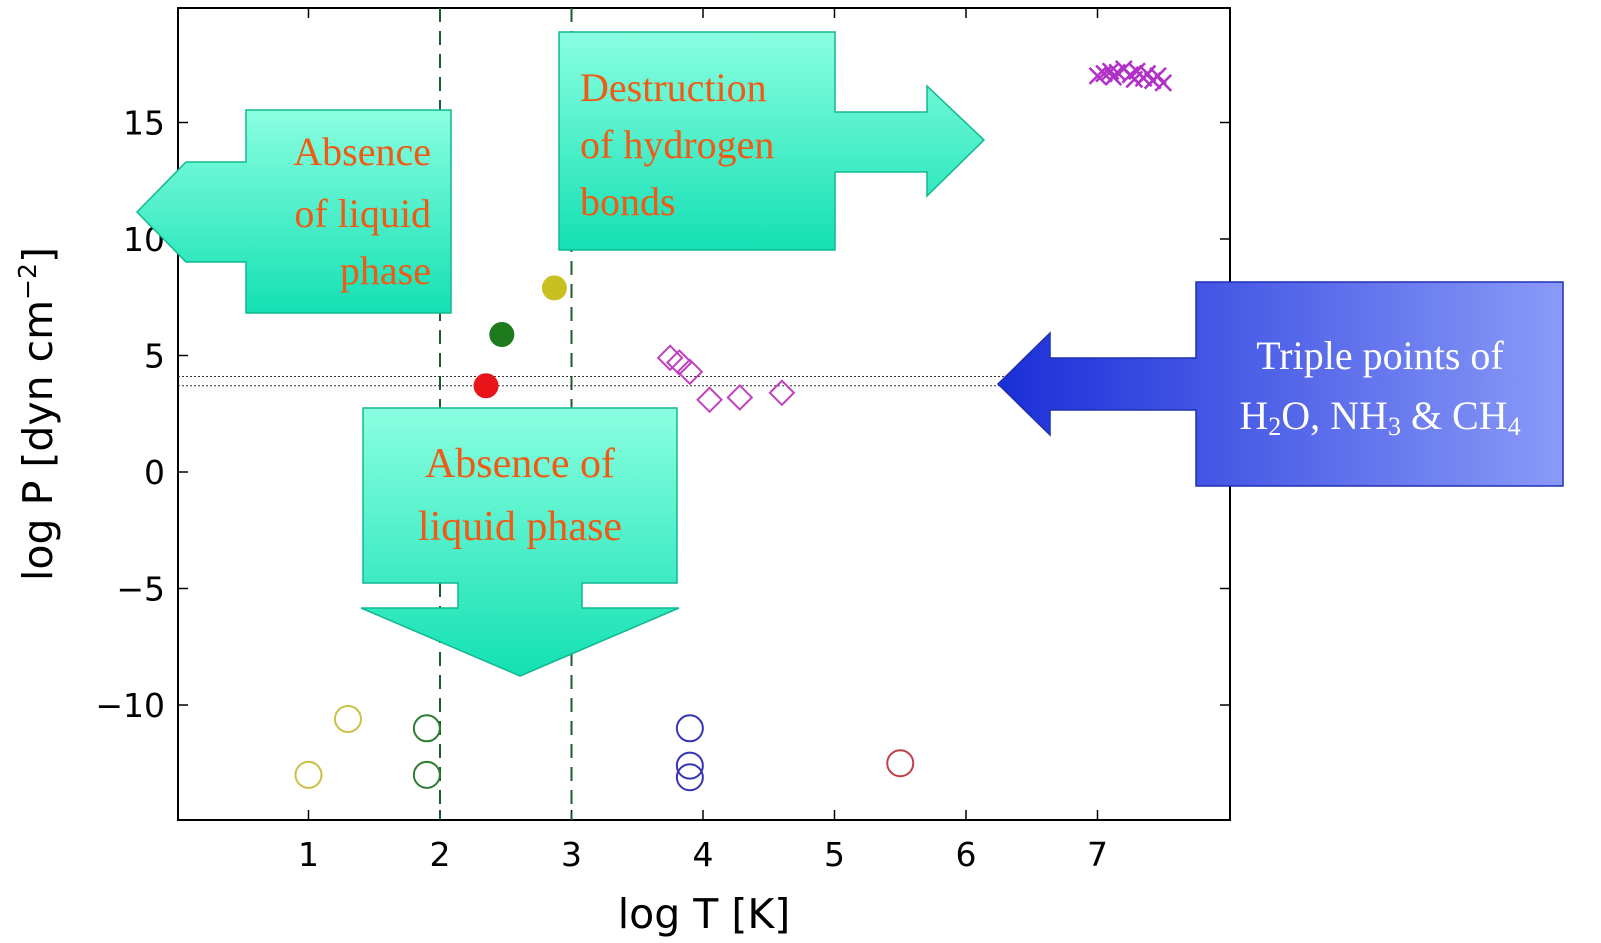  I want to click on x-tick-label: 5, so click(834, 854).